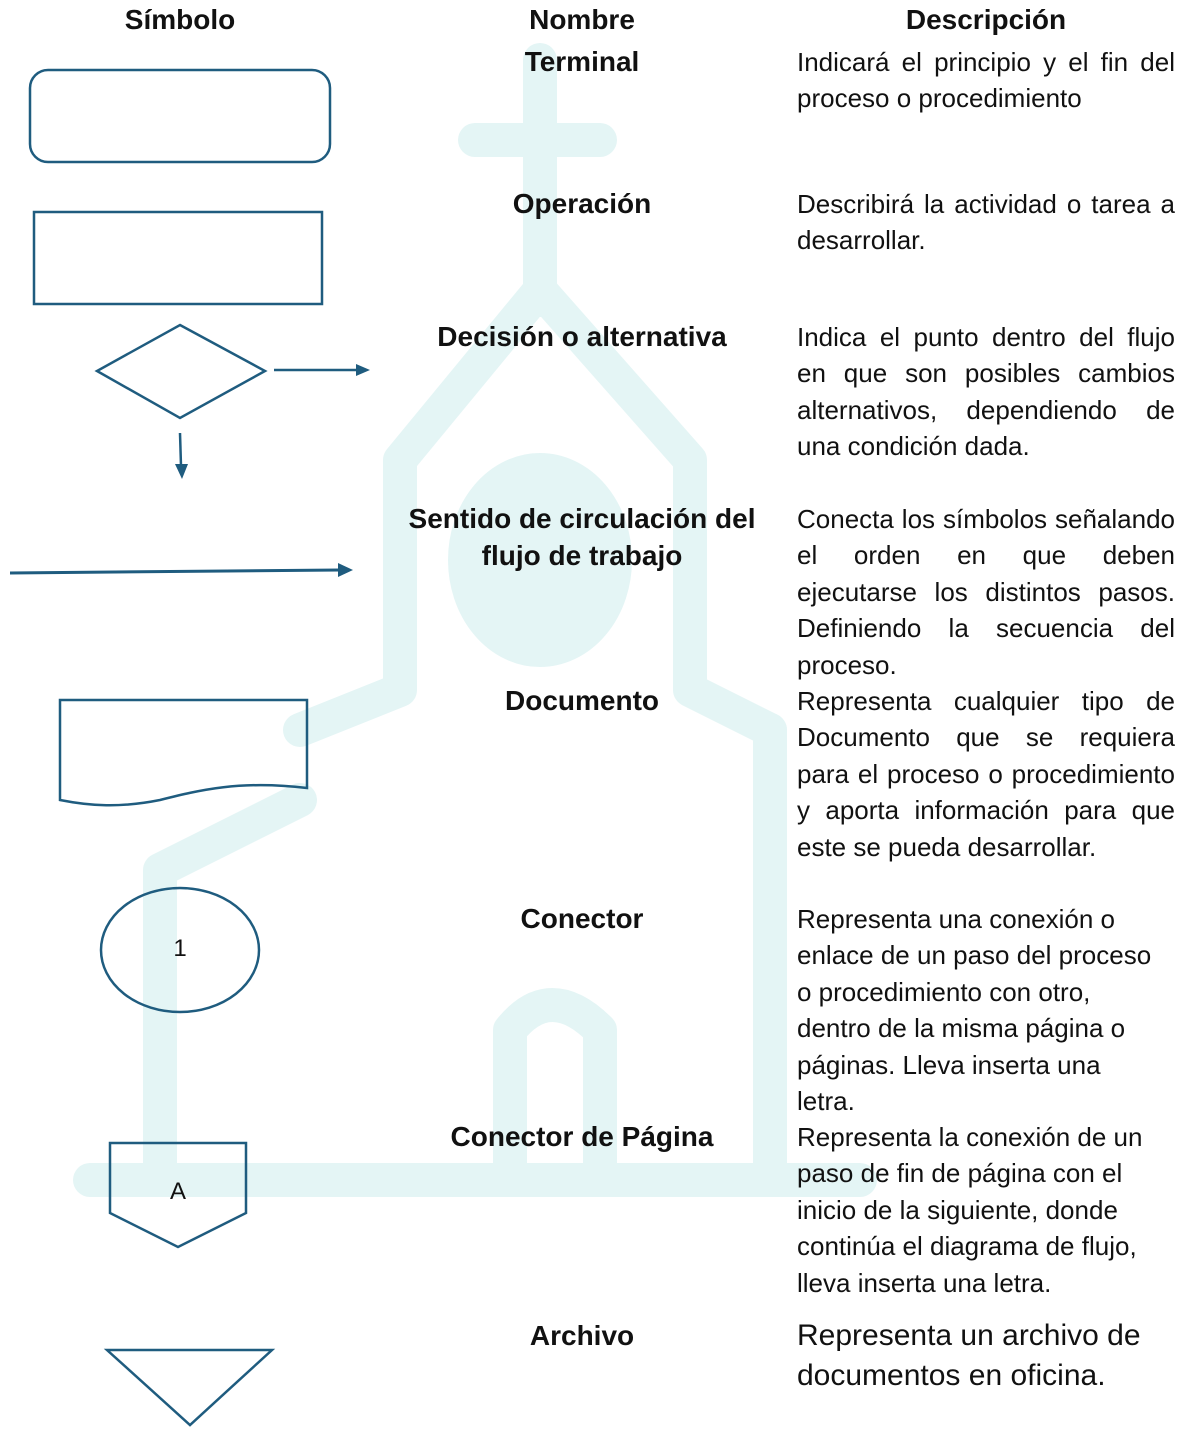 This screenshot has height=1431, width=1177. Describe the element at coordinates (986, 19) in the screenshot. I see `header-description: Descripción` at that location.